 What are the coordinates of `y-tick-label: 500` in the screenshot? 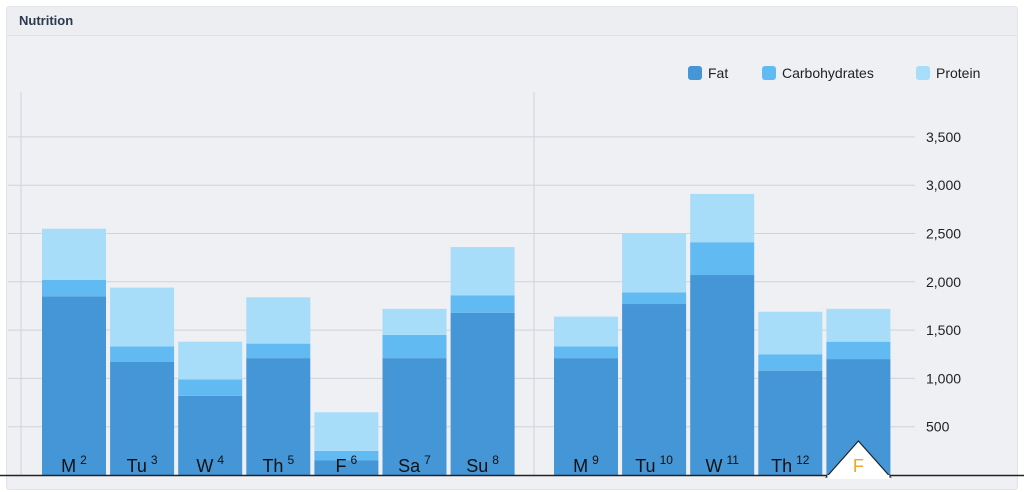 It's located at (938, 427).